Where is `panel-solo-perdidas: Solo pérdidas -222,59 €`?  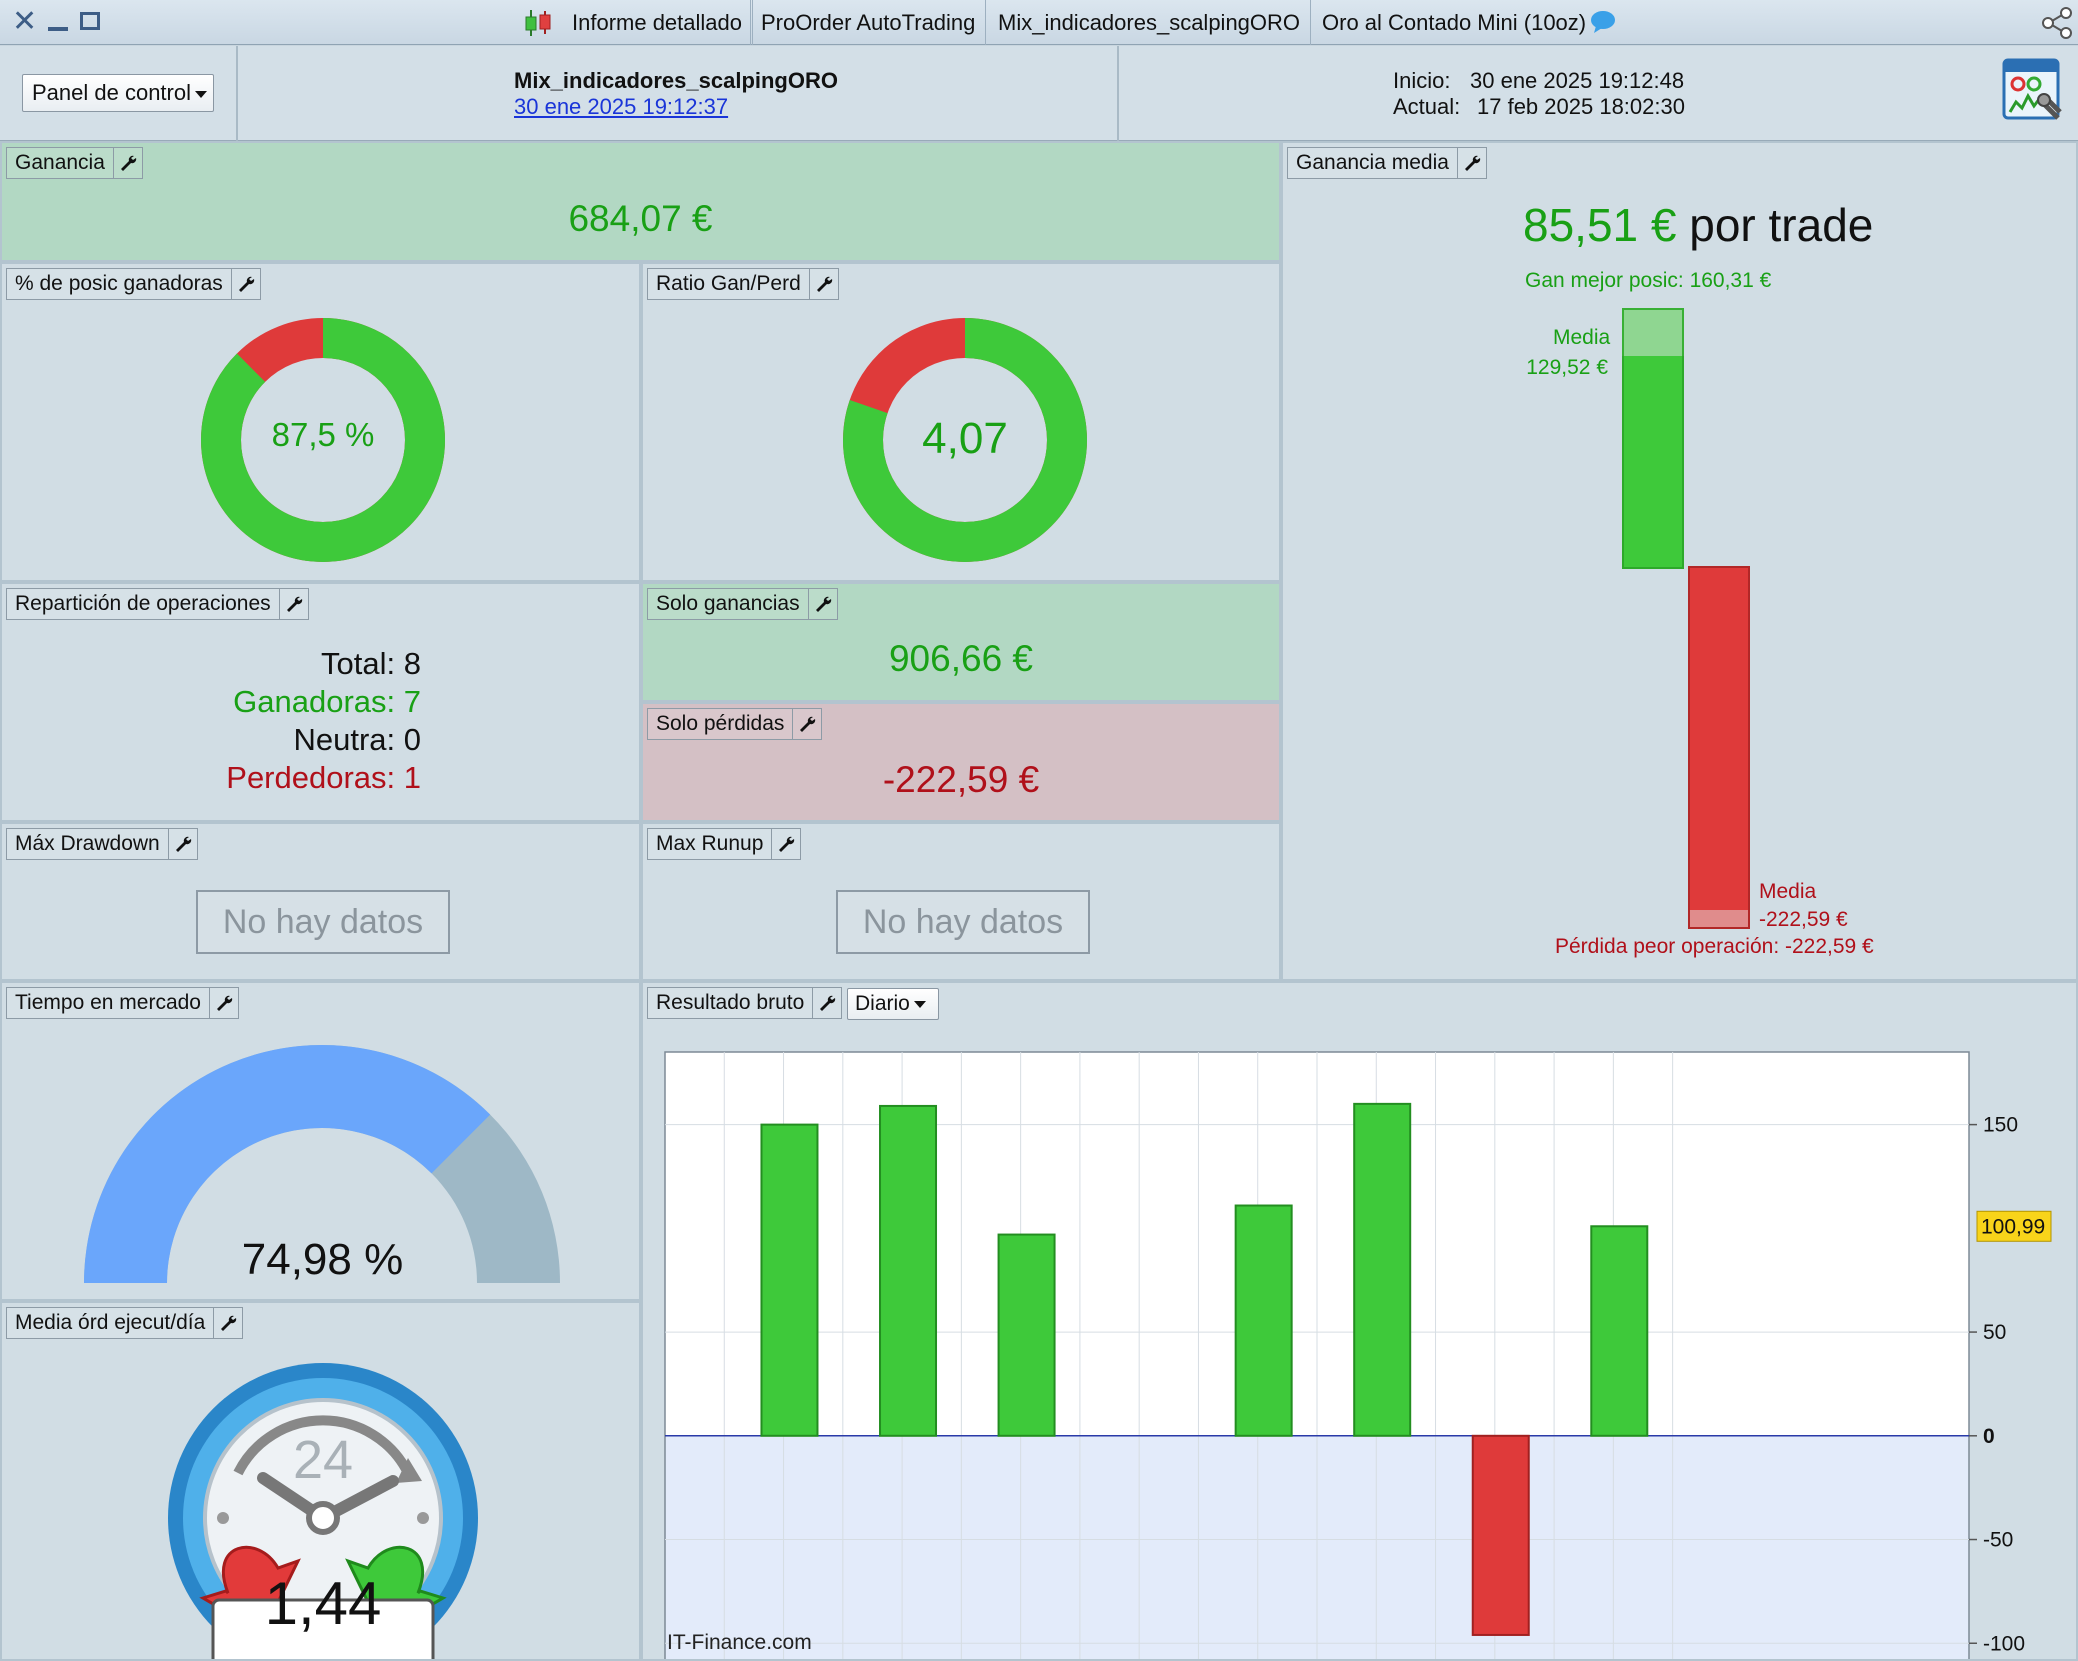
panel-solo-perdidas: Solo pérdidas -222,59 € is located at coordinates (961, 762).